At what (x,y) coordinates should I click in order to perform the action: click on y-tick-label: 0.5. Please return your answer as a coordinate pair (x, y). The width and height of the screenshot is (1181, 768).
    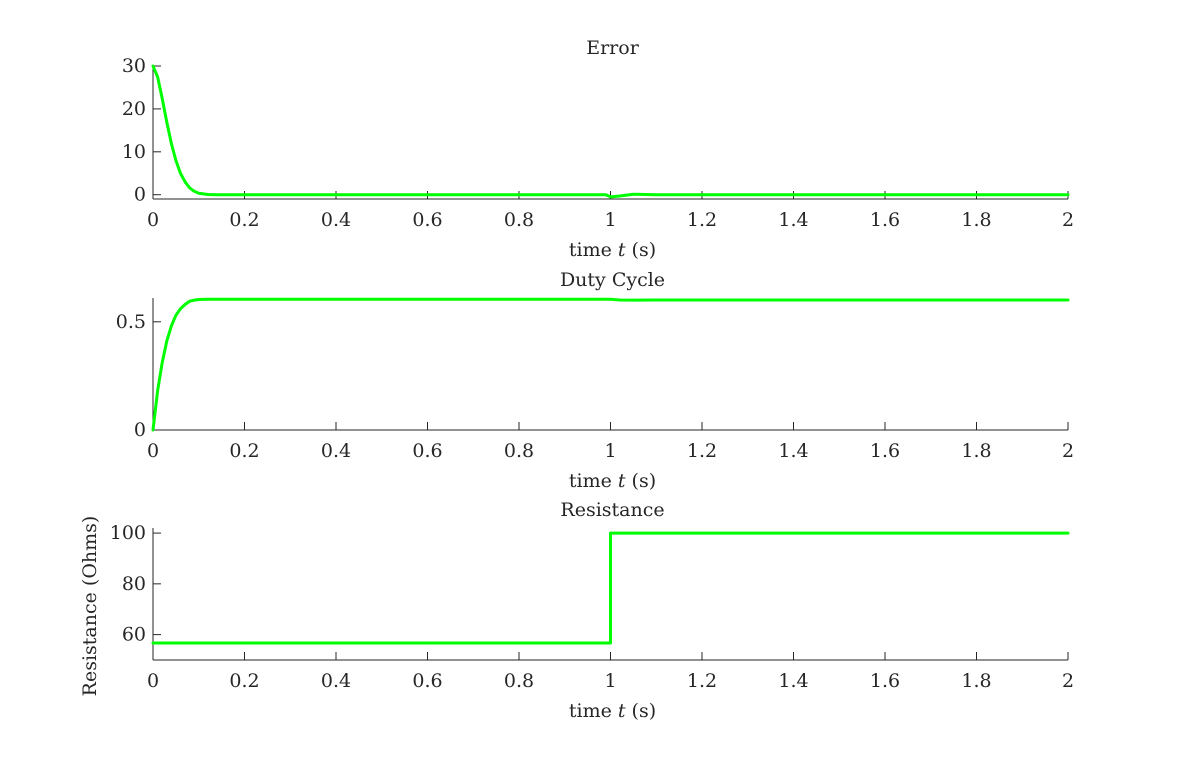
    Looking at the image, I should click on (131, 322).